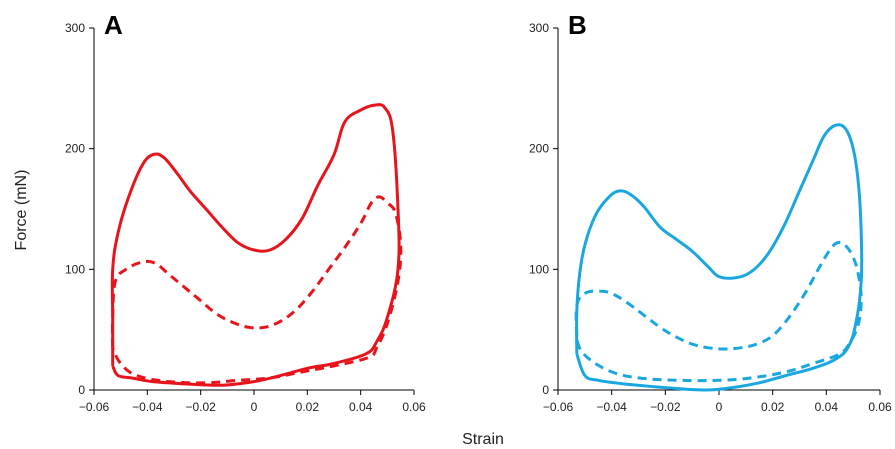  Describe the element at coordinates (21, 210) in the screenshot. I see `y-axis-title: Force (mN)` at that location.